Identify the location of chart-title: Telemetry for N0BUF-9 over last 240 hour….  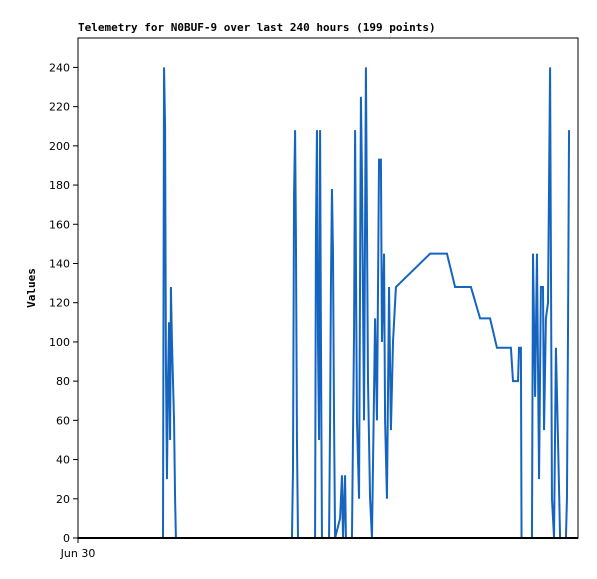
(257, 27).